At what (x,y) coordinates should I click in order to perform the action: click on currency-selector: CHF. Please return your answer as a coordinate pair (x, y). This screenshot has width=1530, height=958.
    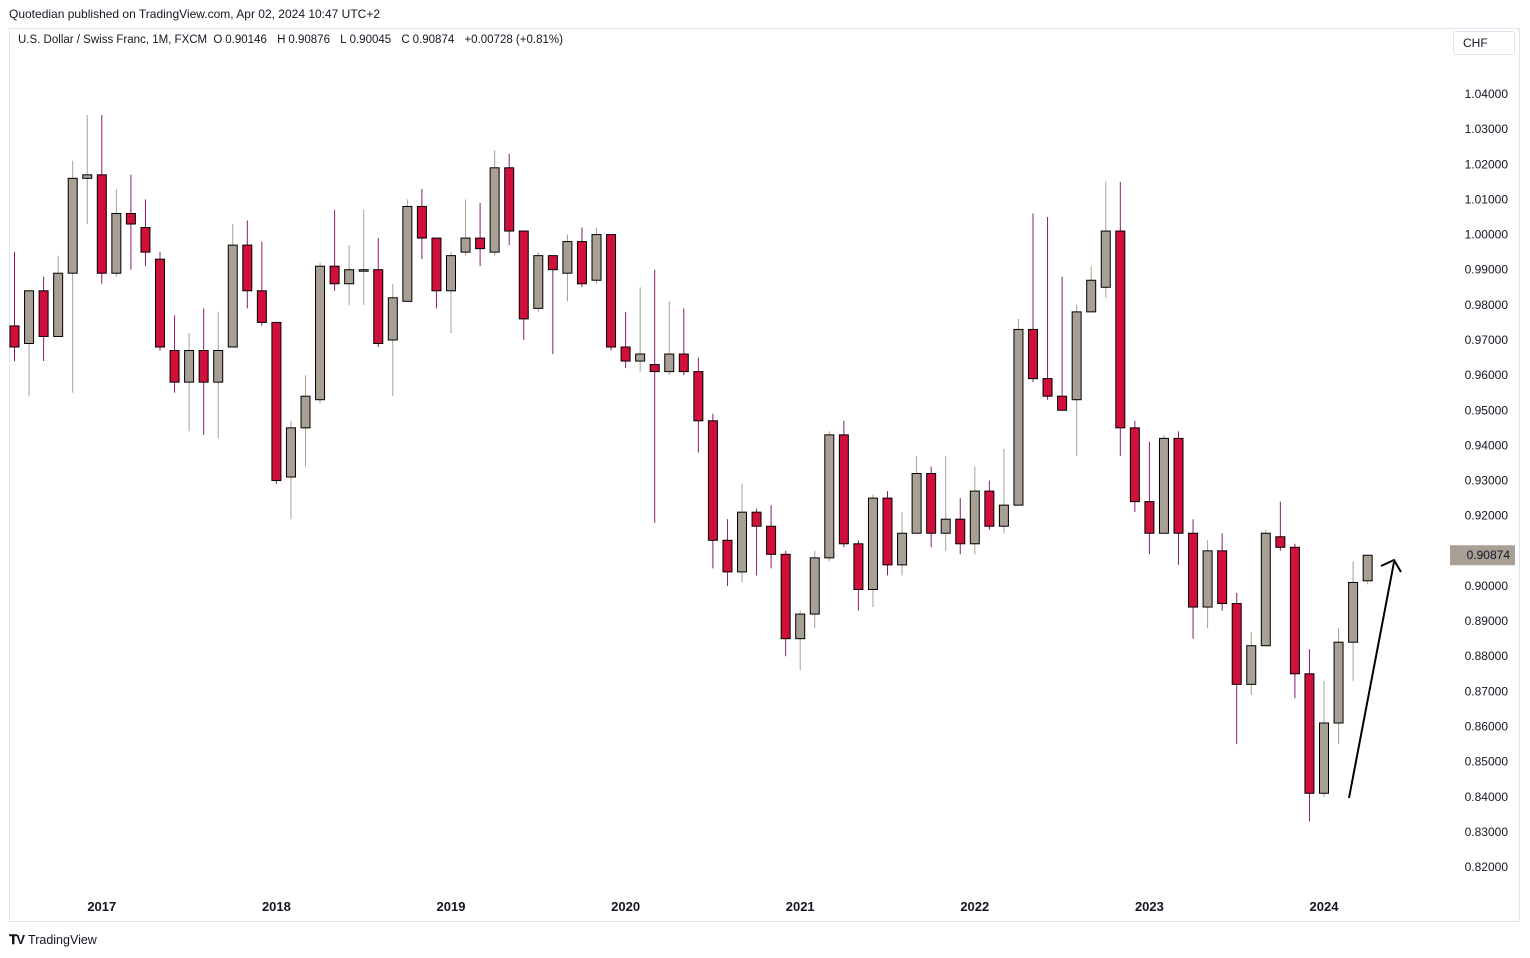
    Looking at the image, I should click on (1484, 43).